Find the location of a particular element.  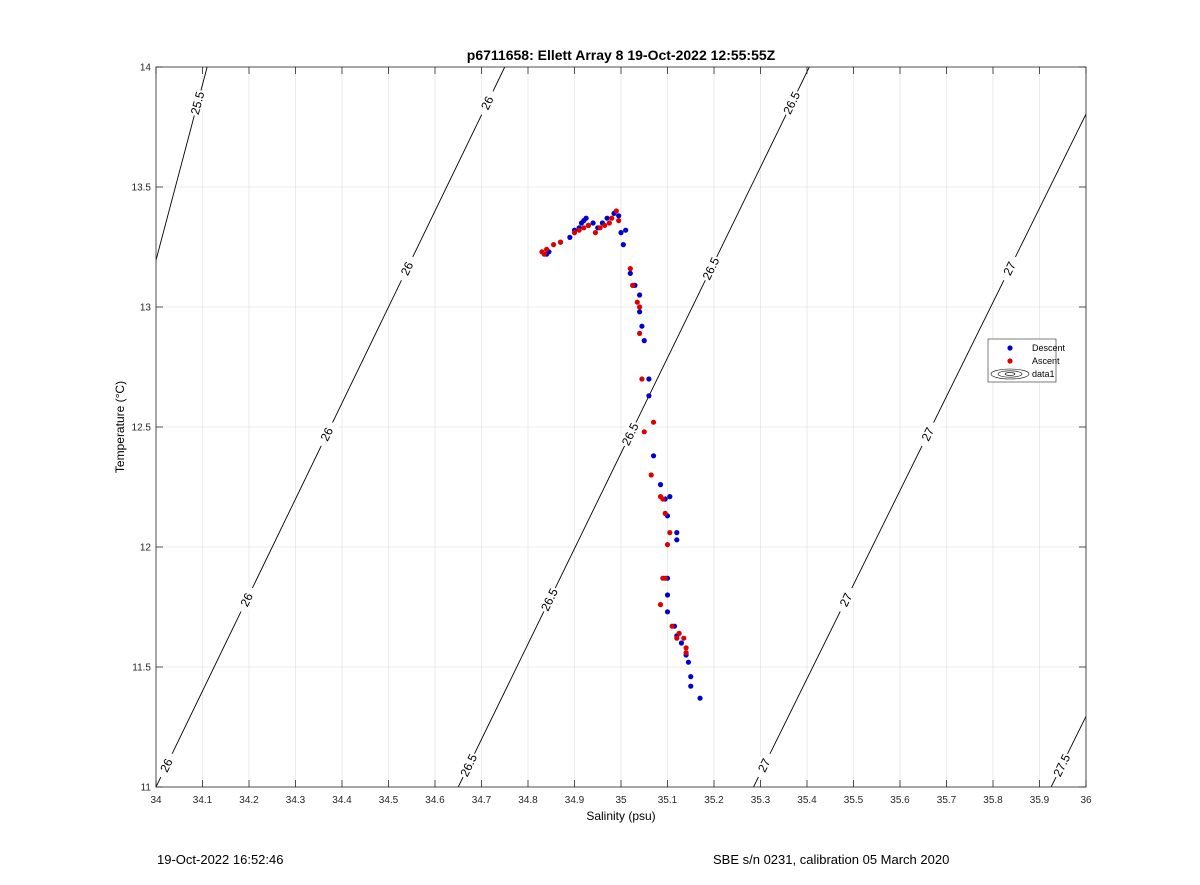

legend-marker-descent is located at coordinates (1010, 348).